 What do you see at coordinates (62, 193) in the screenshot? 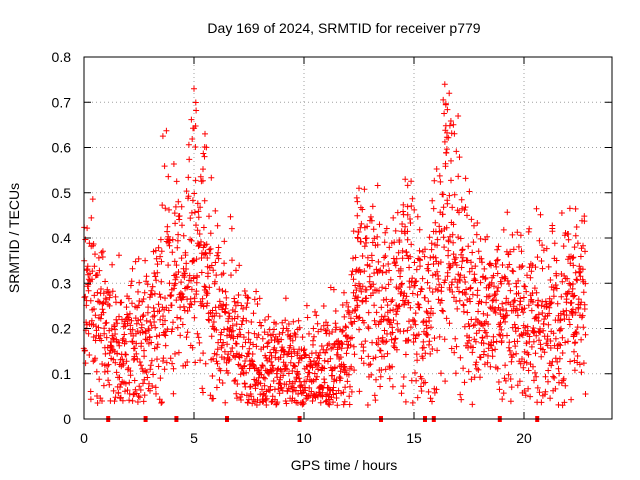
I see `y-tick-label: 0.5` at bounding box center [62, 193].